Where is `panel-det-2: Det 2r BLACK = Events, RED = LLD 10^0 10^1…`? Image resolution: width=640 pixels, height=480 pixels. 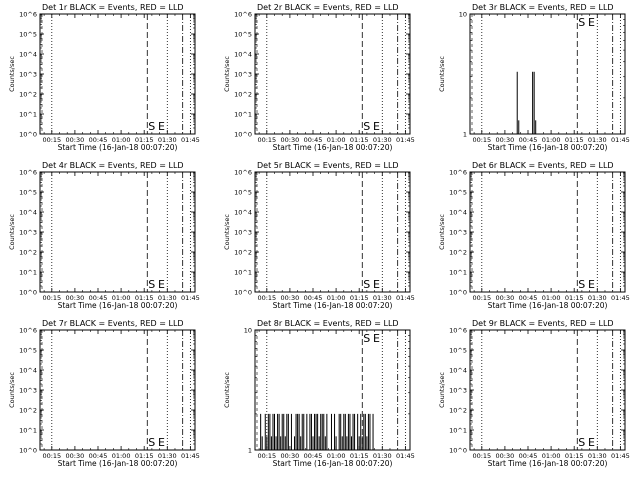 panel-det-2: Det 2r BLACK = Events, RED = LLD 10^0 10^1… is located at coordinates (319, 77).